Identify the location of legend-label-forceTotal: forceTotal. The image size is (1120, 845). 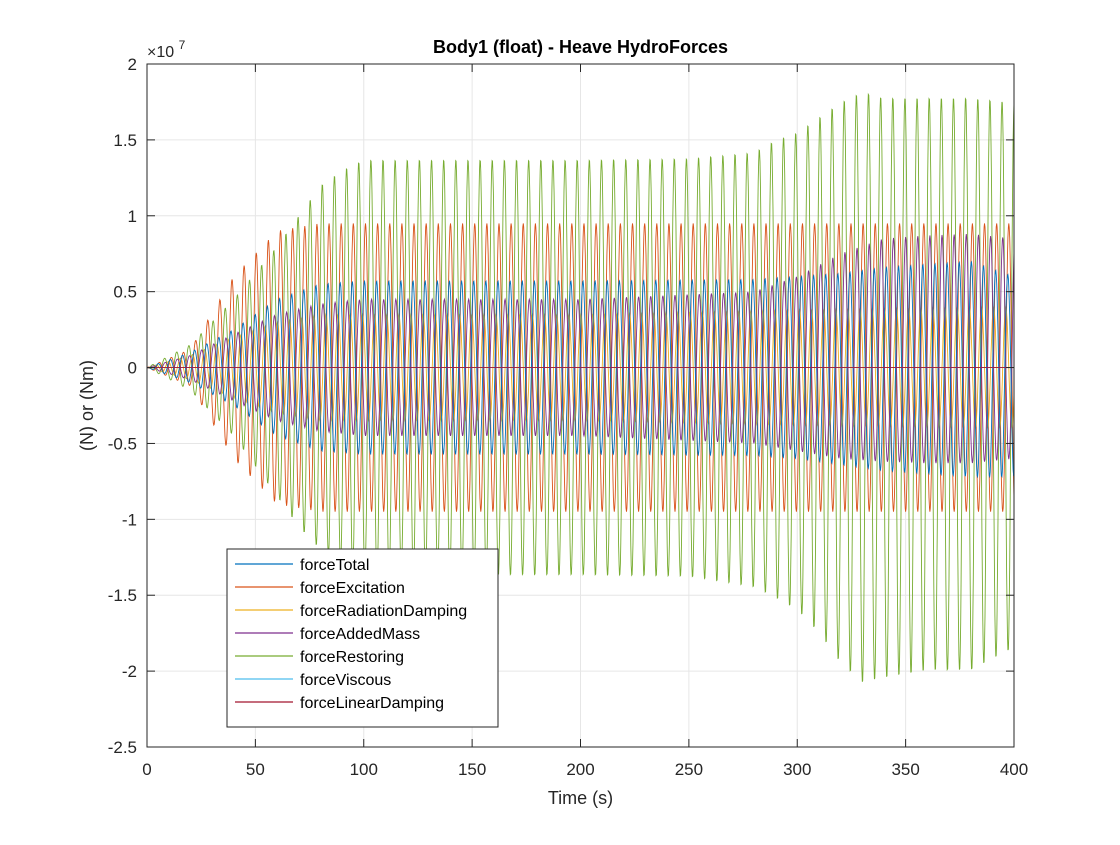
(334, 565).